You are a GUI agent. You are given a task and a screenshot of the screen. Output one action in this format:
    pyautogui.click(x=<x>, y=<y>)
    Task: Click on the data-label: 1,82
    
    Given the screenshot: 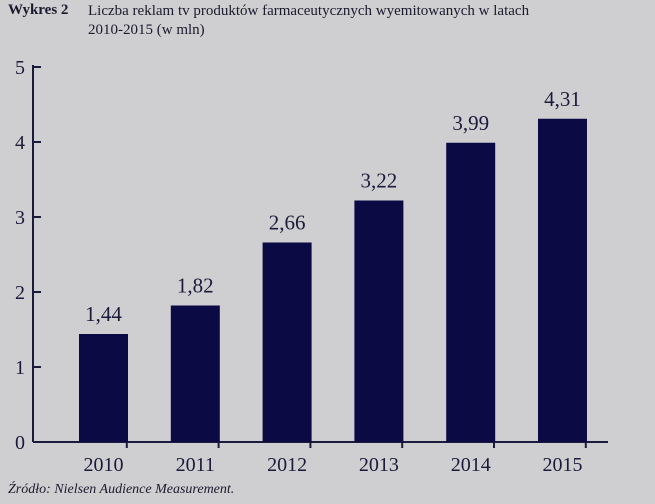 What is the action you would take?
    pyautogui.click(x=195, y=286)
    